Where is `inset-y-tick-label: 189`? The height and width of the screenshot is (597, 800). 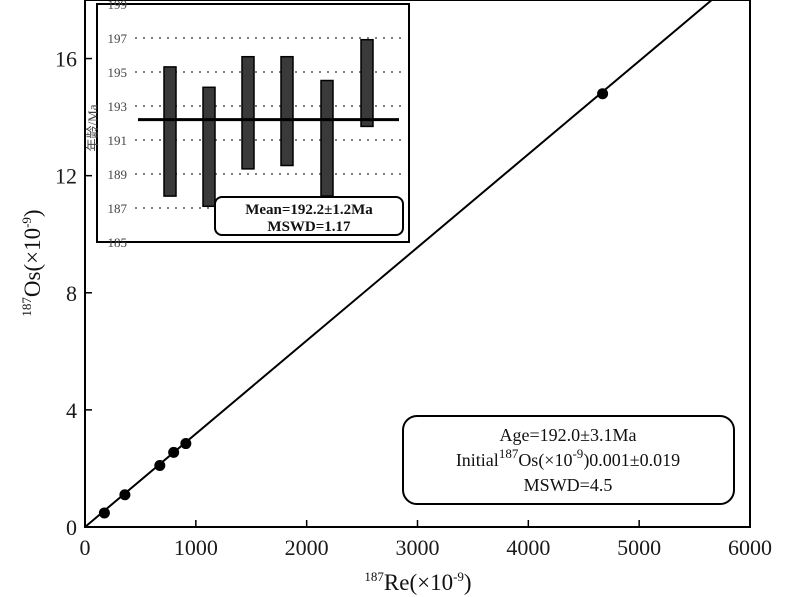
inset-y-tick-label: 189 is located at coordinates (118, 174).